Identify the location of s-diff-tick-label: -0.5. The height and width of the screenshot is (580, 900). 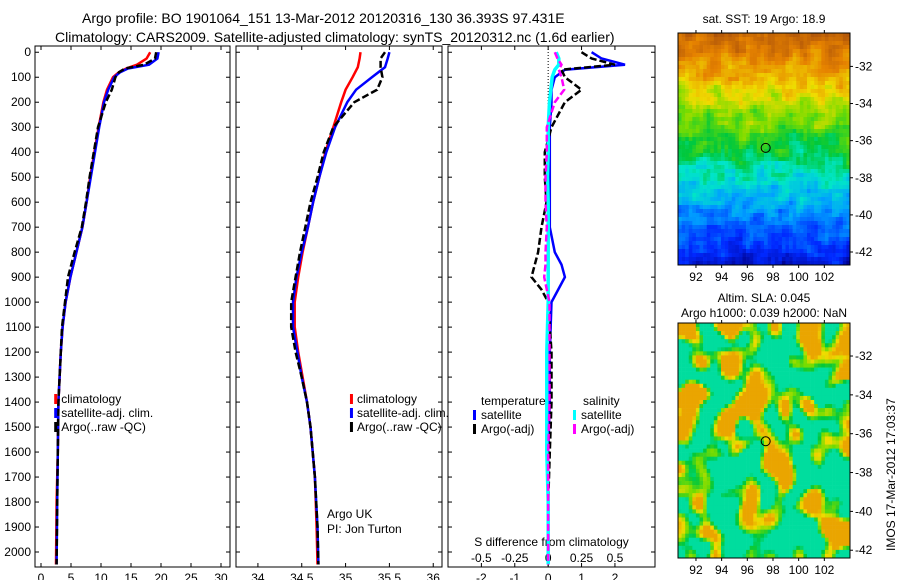
(481, 558).